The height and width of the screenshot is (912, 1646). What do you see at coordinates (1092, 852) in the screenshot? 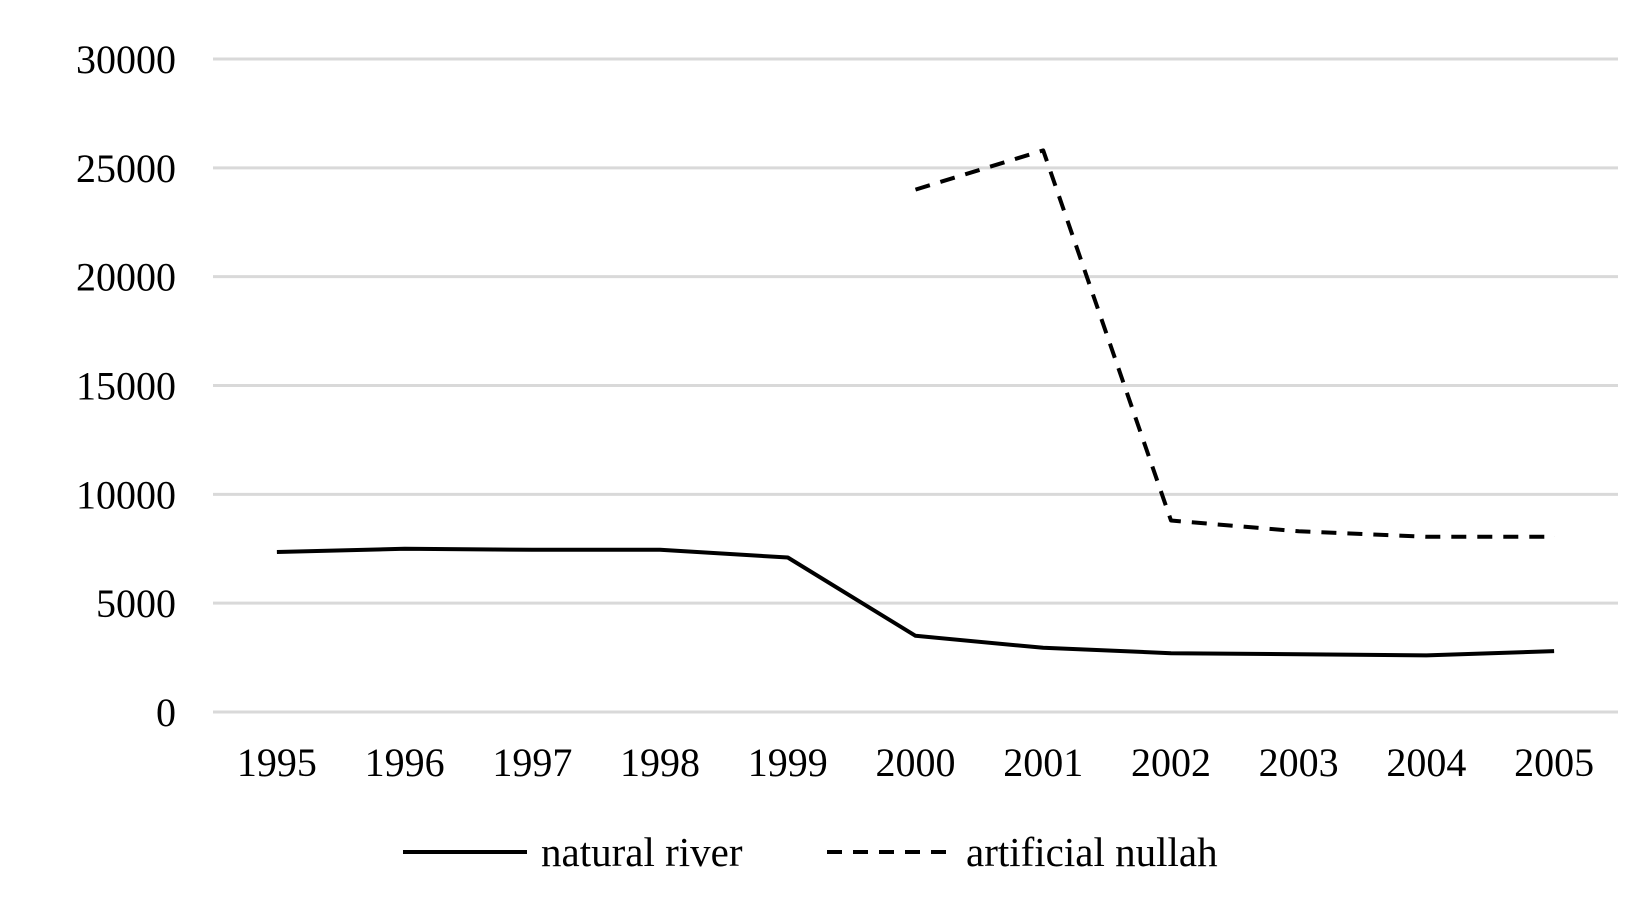
I see `legend-label-artificial-nullah: artificial nullah` at bounding box center [1092, 852].